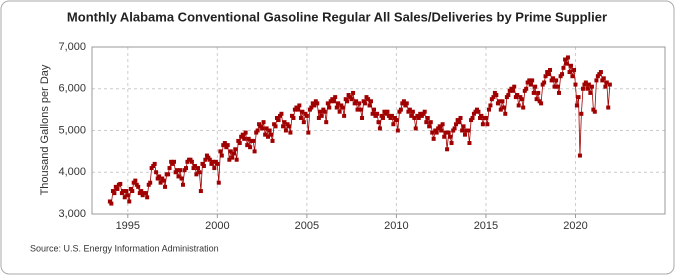 This screenshot has height=275, width=675. Describe the element at coordinates (307, 226) in the screenshot. I see `x-tick-label: 2005` at that location.